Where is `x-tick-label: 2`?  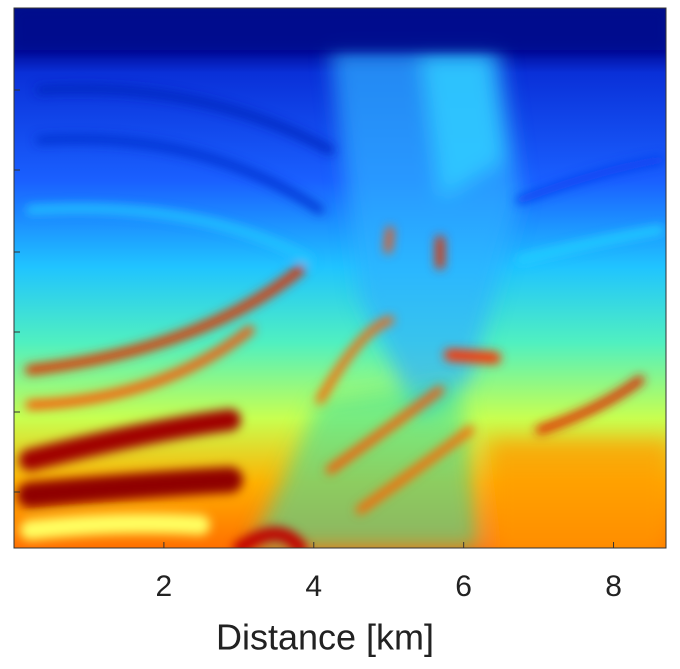 x-tick-label: 2 is located at coordinates (164, 586).